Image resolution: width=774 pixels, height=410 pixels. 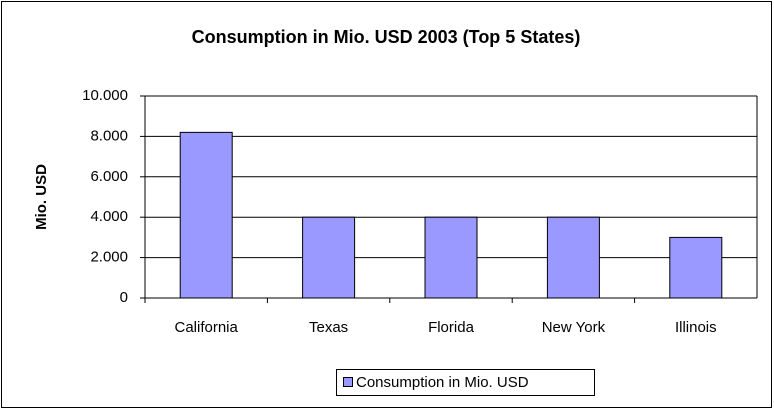 I want to click on y-tick-label: 6.000, so click(x=109, y=176).